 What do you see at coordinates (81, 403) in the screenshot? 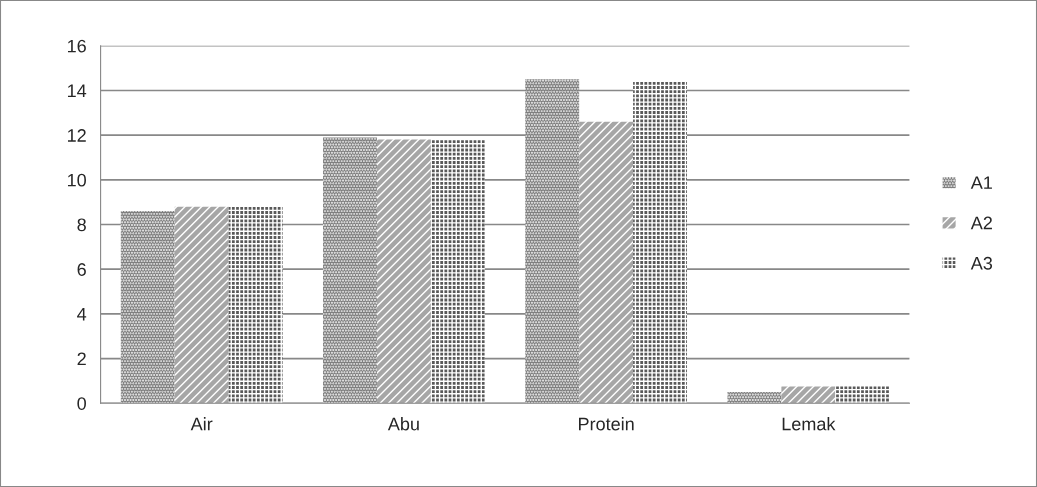
I see `y-tick-label: 0` at bounding box center [81, 403].